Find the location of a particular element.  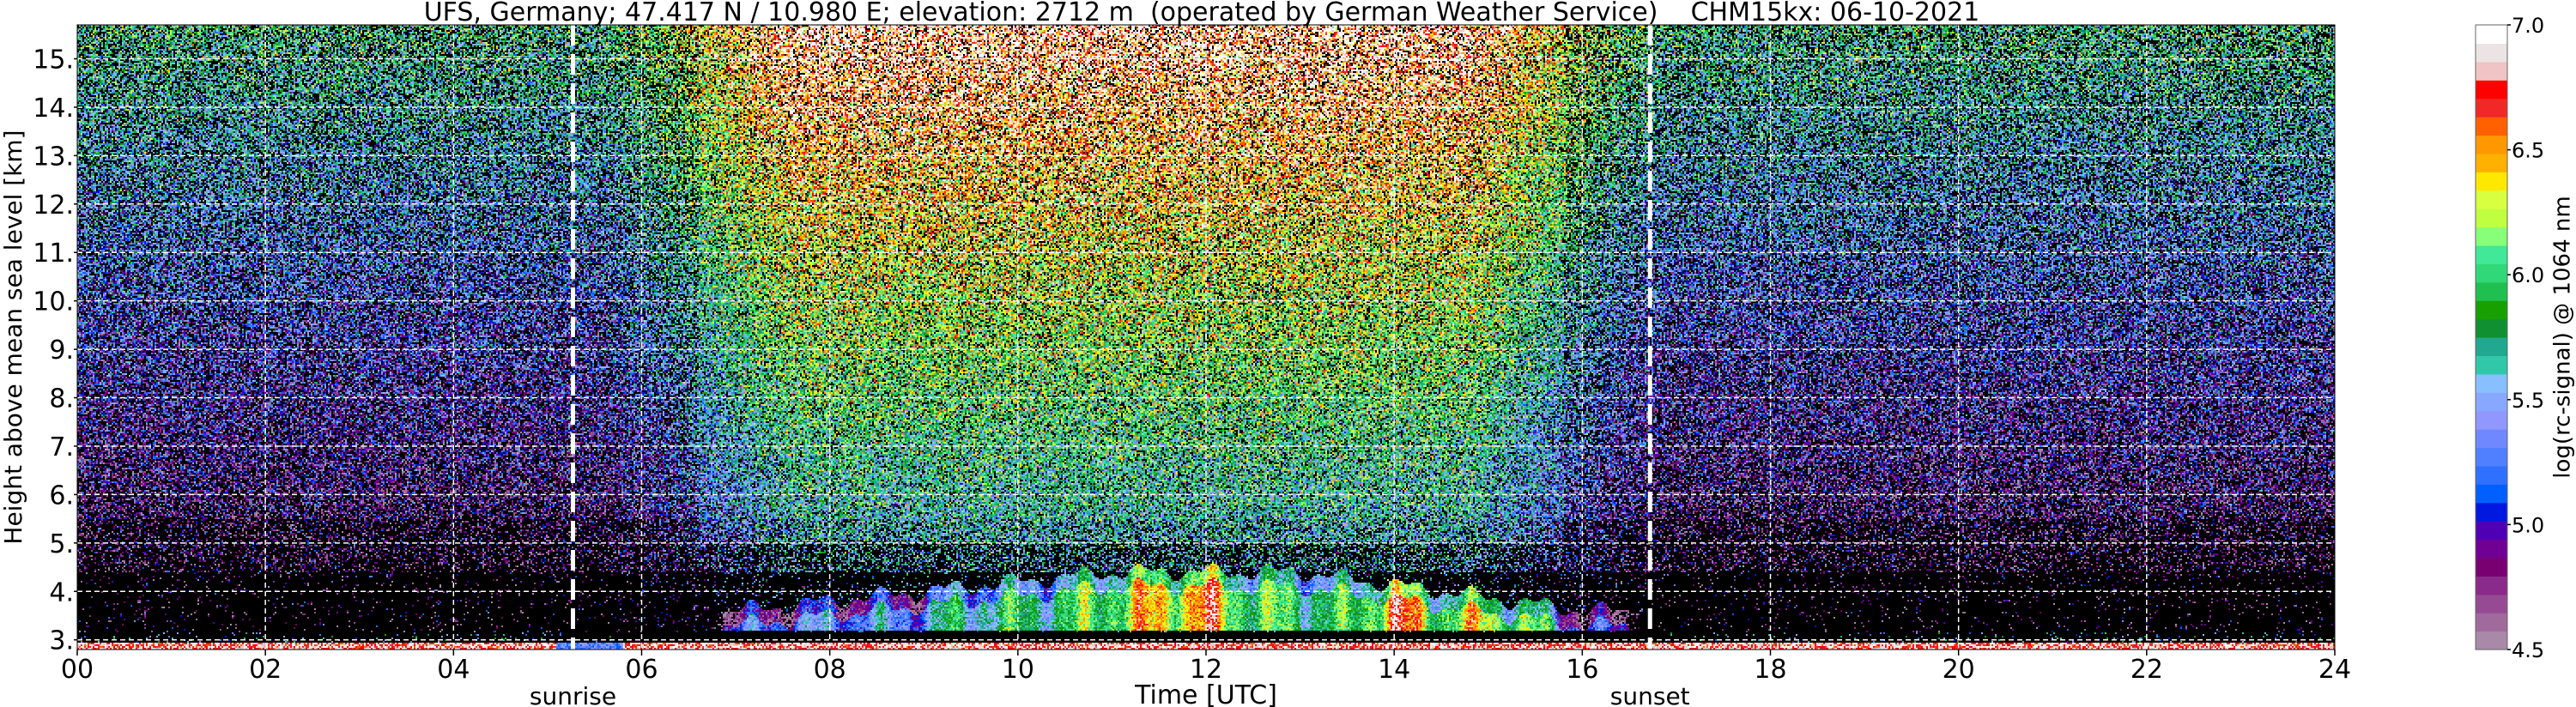

colorbar-tick-label: 5.5 is located at coordinates (2528, 401).